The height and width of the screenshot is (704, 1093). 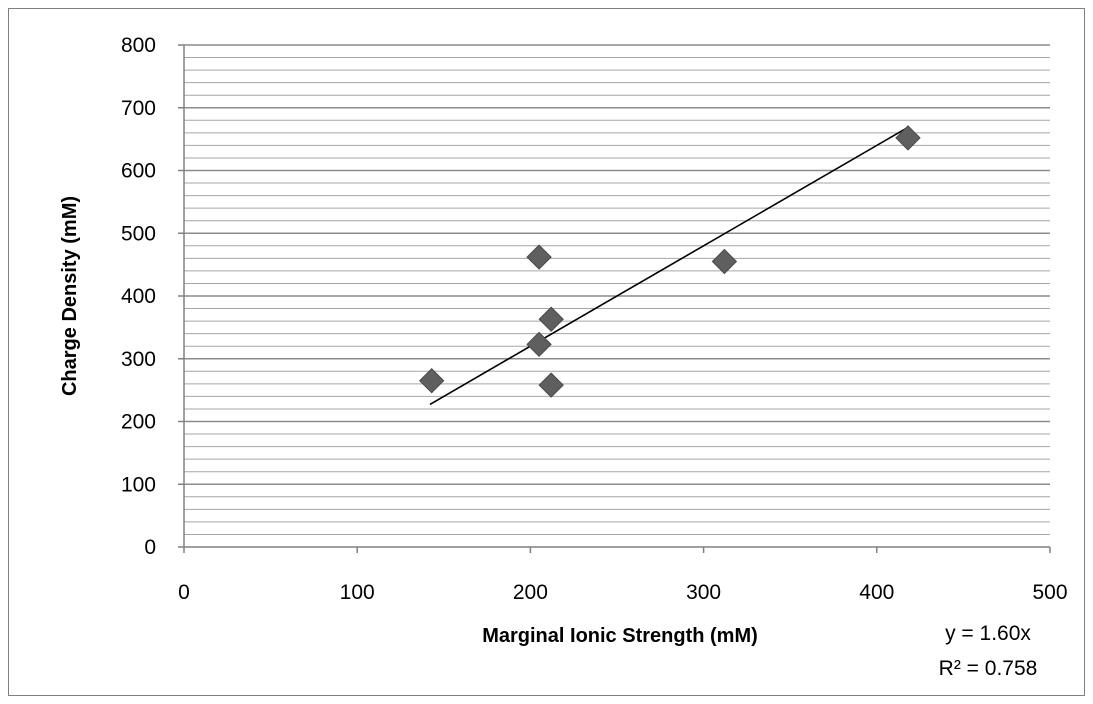 I want to click on x-tick-label: 500, so click(x=1049, y=592).